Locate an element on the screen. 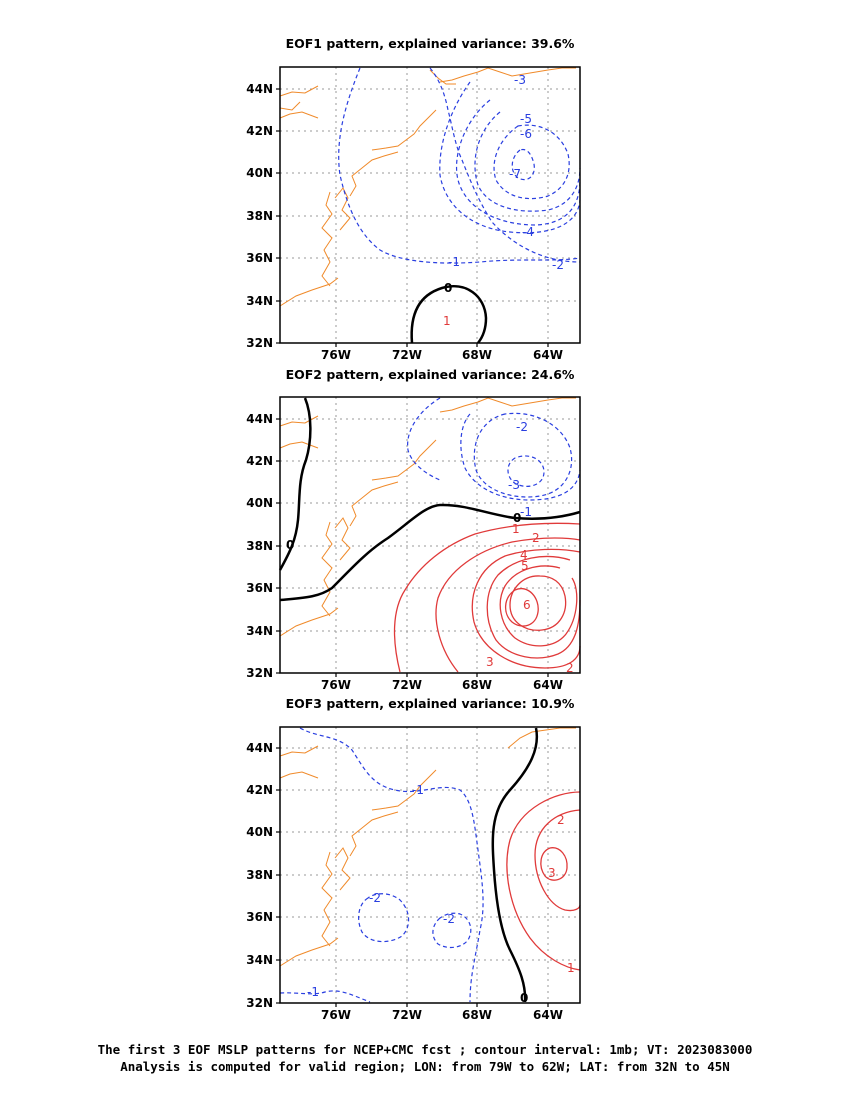  panel3-coastline is located at coordinates (427, 847).